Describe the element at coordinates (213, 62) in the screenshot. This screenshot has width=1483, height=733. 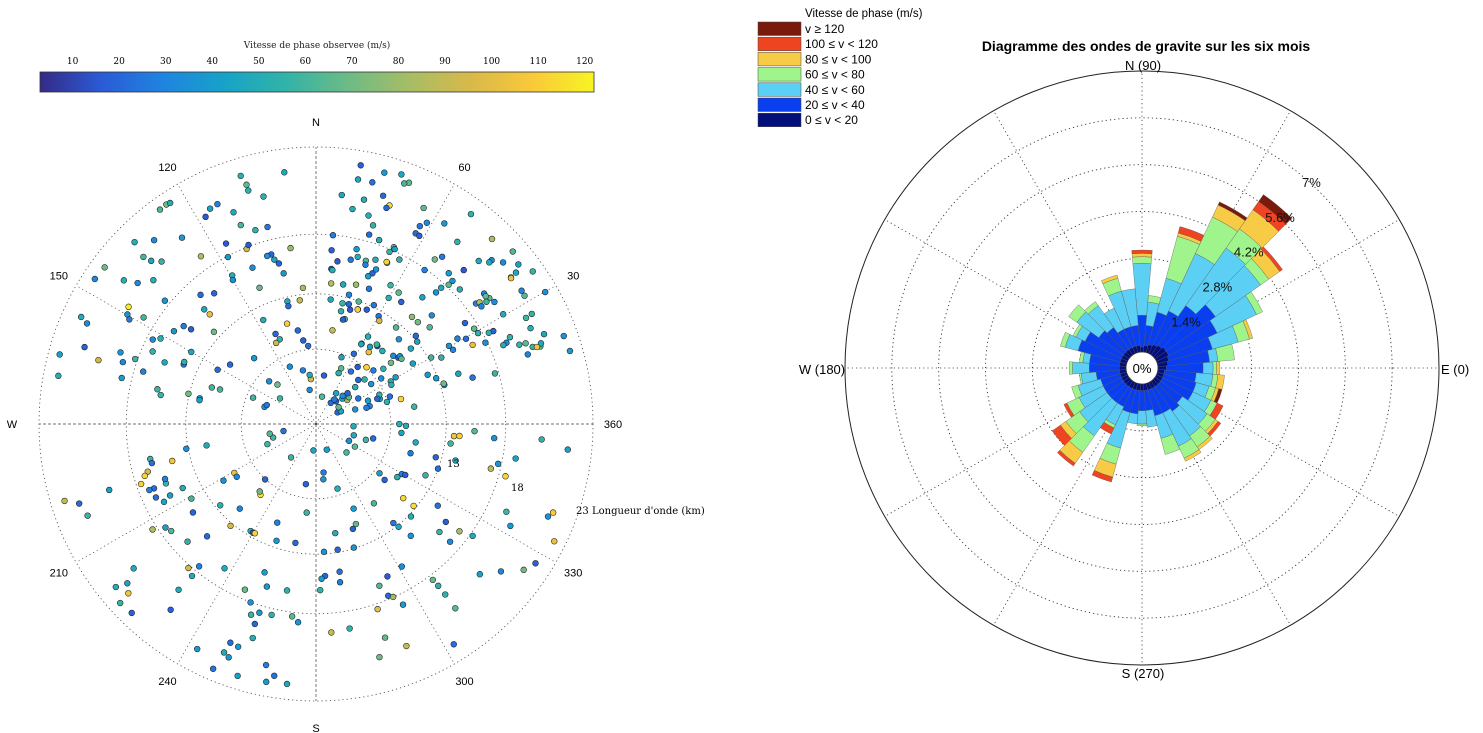
I see `colorbar-tick-label: 40` at that location.